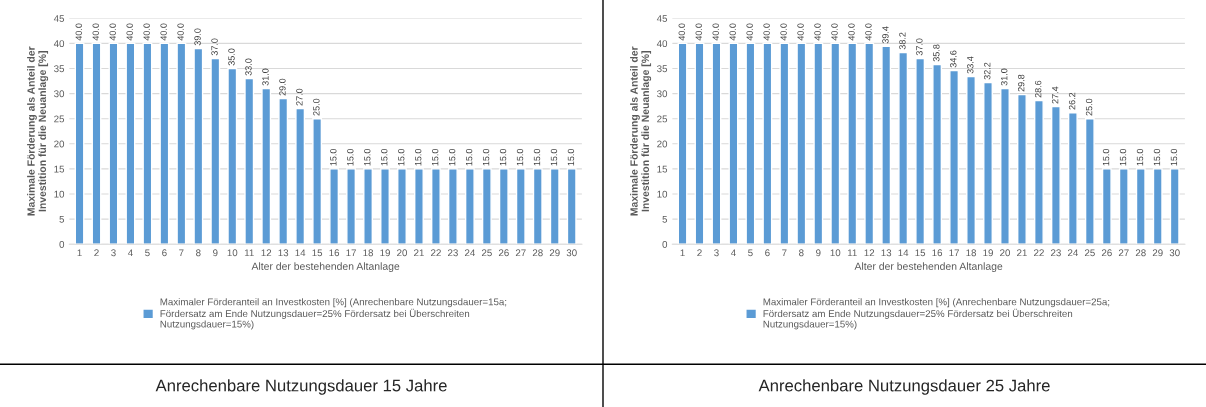 The image size is (1206, 407). Describe the element at coordinates (301, 387) in the screenshot. I see `text: Anrechenbare Nutzungsdauer 15 Jahre` at that location.